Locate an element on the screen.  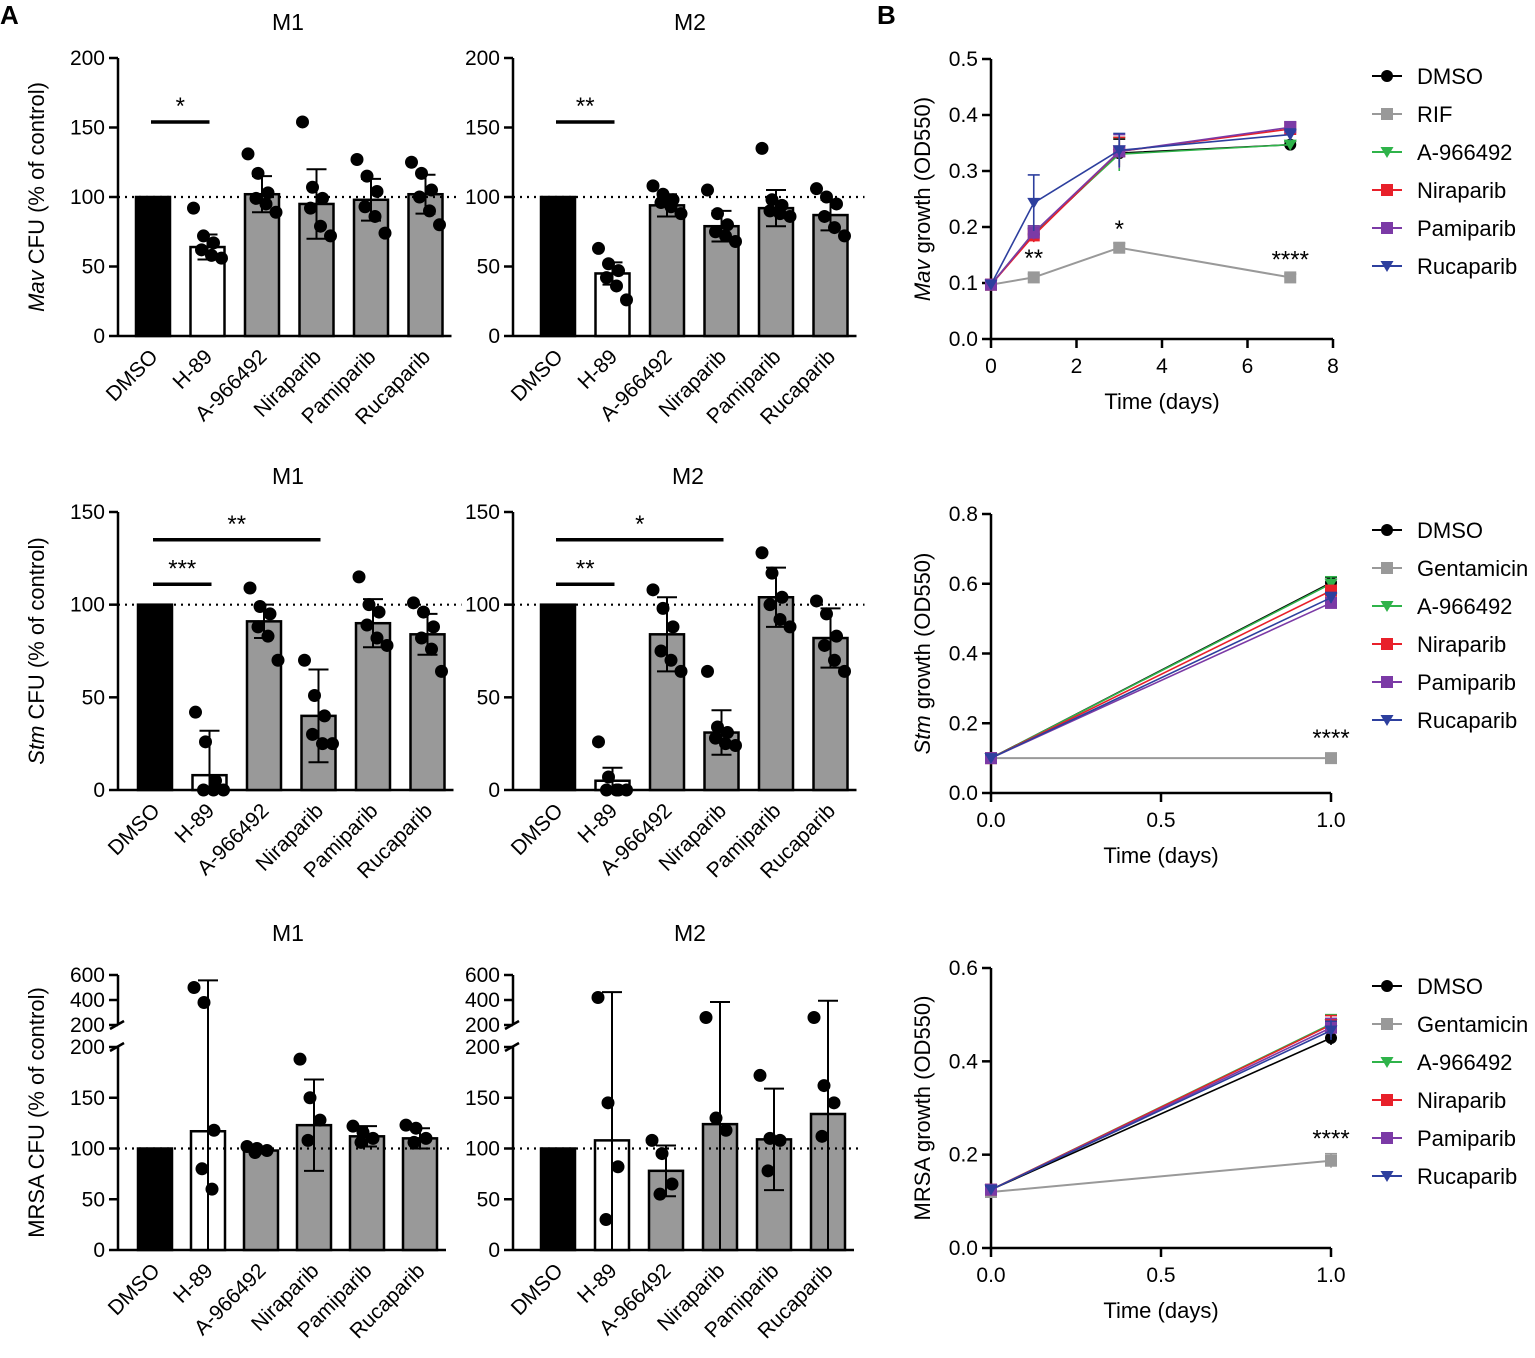
chart-title: M1 is located at coordinates (288, 22).